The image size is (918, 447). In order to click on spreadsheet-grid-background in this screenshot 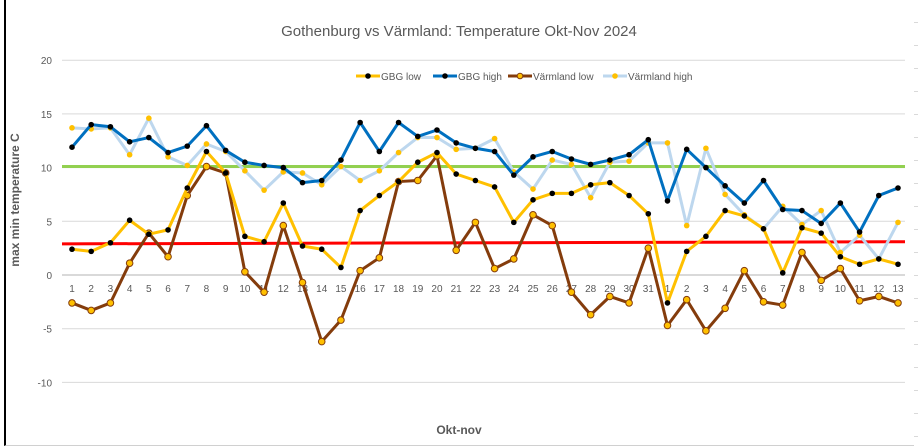, I will do `click(916, 223)`.